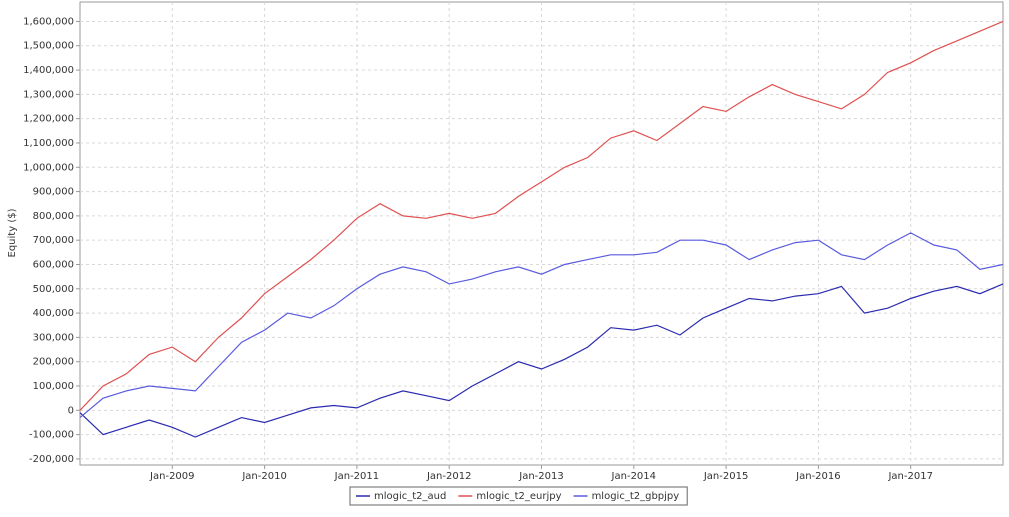 The width and height of the screenshot is (1009, 517). I want to click on y-tick-label: 800,000, so click(53, 216).